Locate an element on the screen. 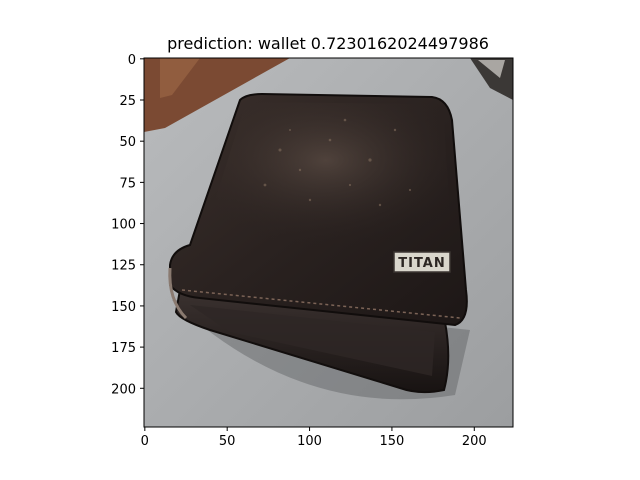 The width and height of the screenshot is (640, 480). y-tick-label: 25 is located at coordinates (127, 101).